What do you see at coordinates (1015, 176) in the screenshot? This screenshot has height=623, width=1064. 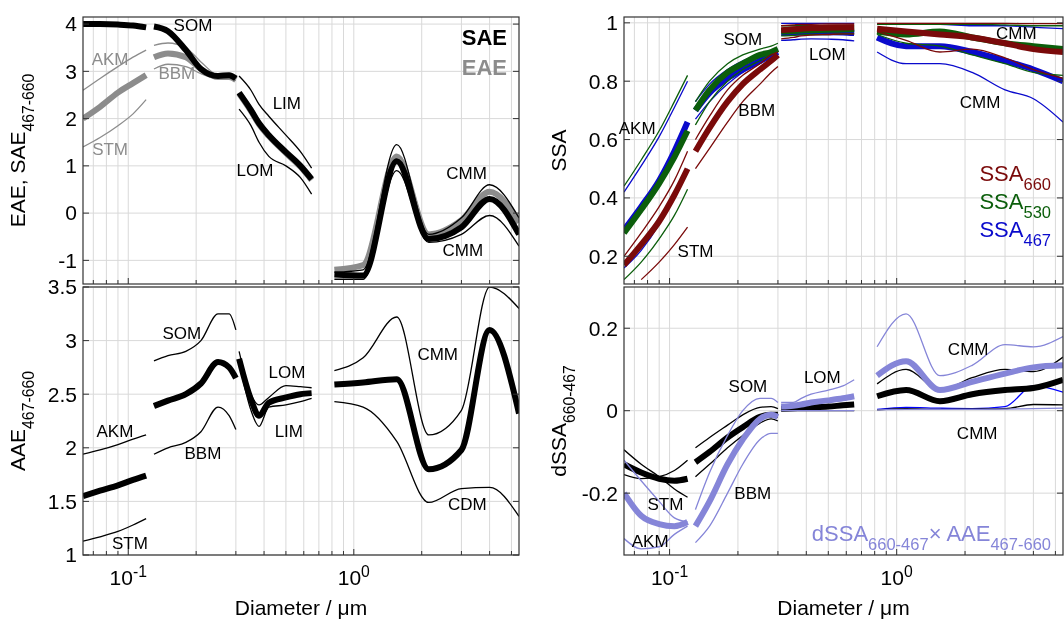 I see `text: SSA$_{660}$` at bounding box center [1015, 176].